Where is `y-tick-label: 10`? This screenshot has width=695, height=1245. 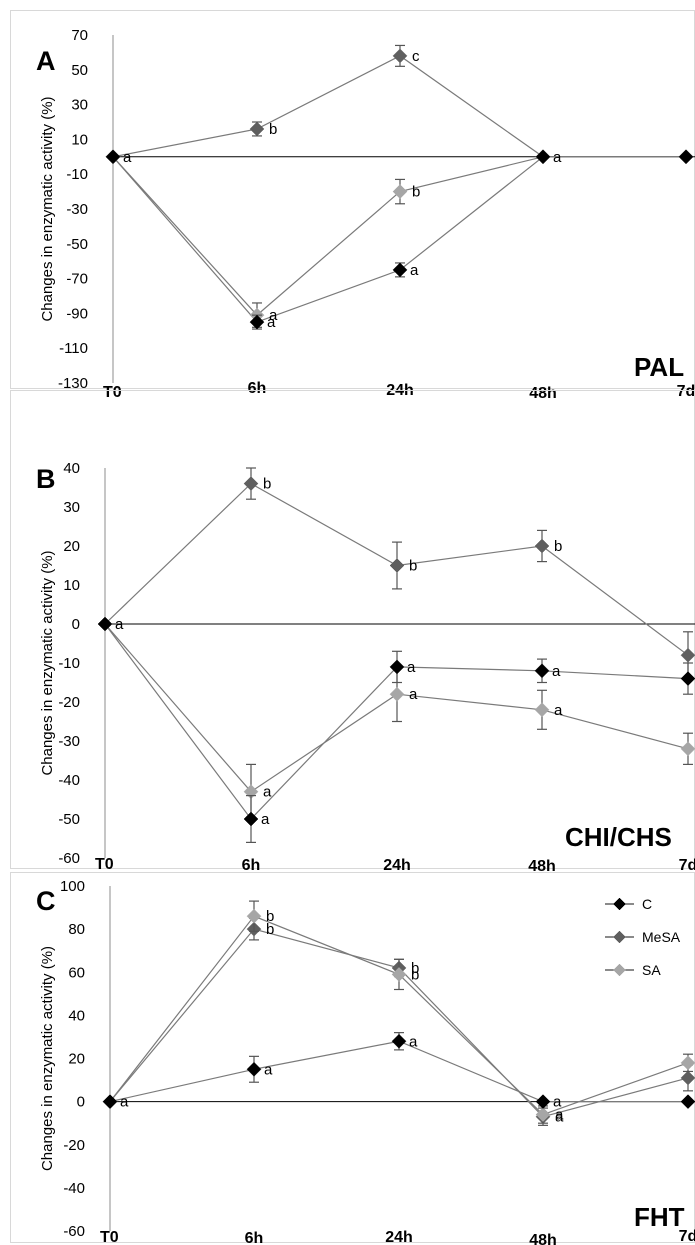
y-tick-label: 10 is located at coordinates (71, 585).